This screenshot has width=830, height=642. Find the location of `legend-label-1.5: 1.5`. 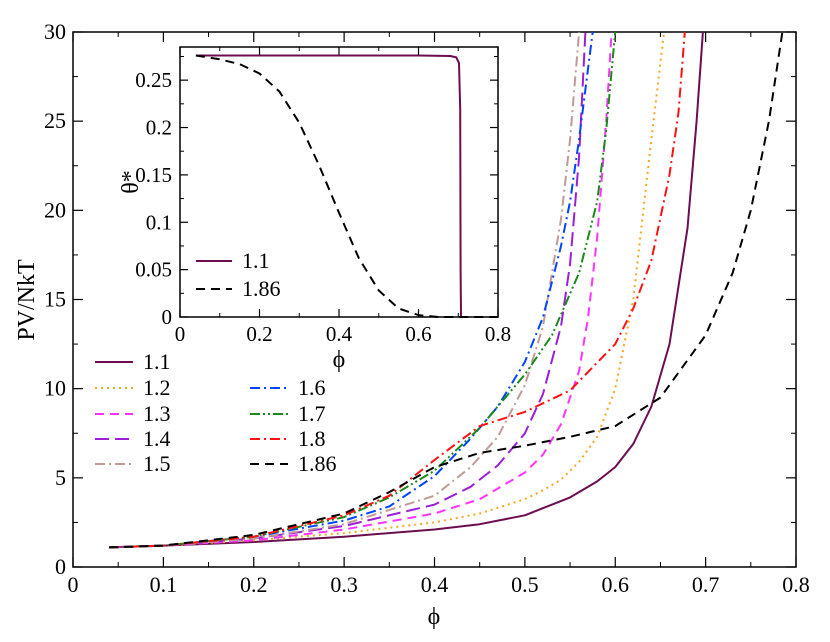

legend-label-1.5: 1.5 is located at coordinates (157, 463).